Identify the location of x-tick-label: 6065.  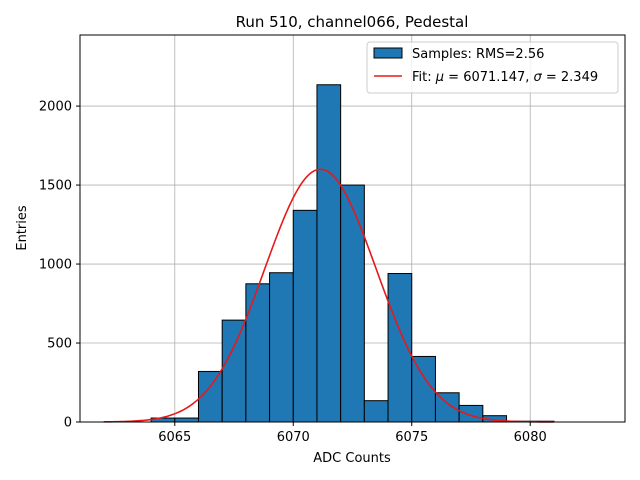
(174, 437).